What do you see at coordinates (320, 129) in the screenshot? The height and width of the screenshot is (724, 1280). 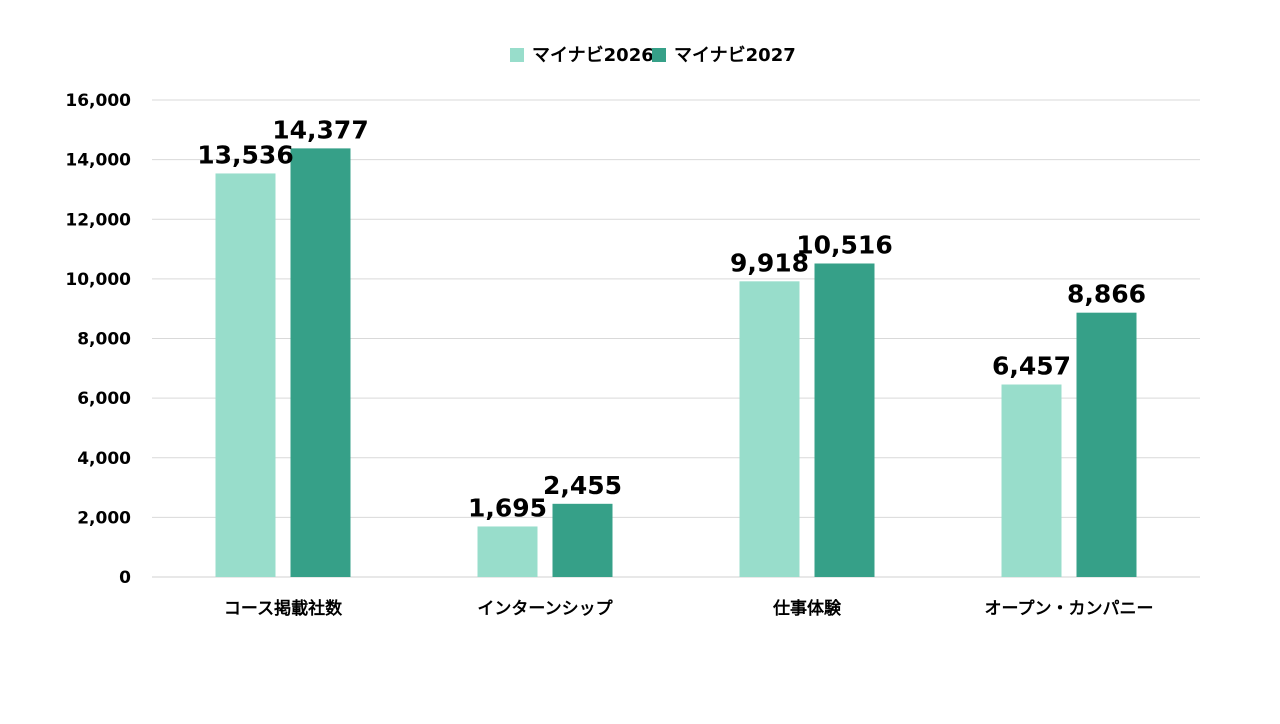 I see `data-label: 14,377` at bounding box center [320, 129].